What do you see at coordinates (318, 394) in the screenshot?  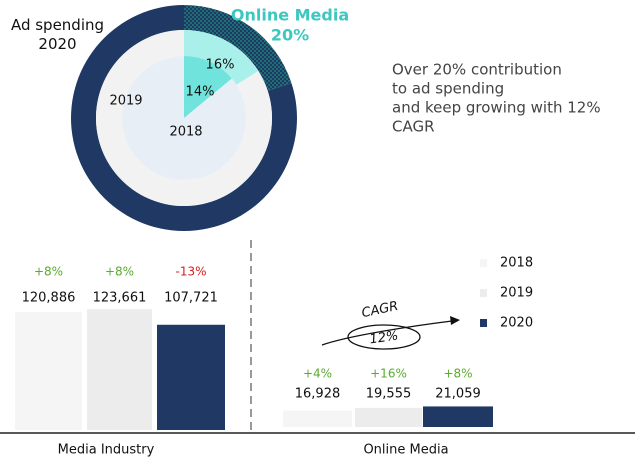 I see `value-label: 16,928` at bounding box center [318, 394].